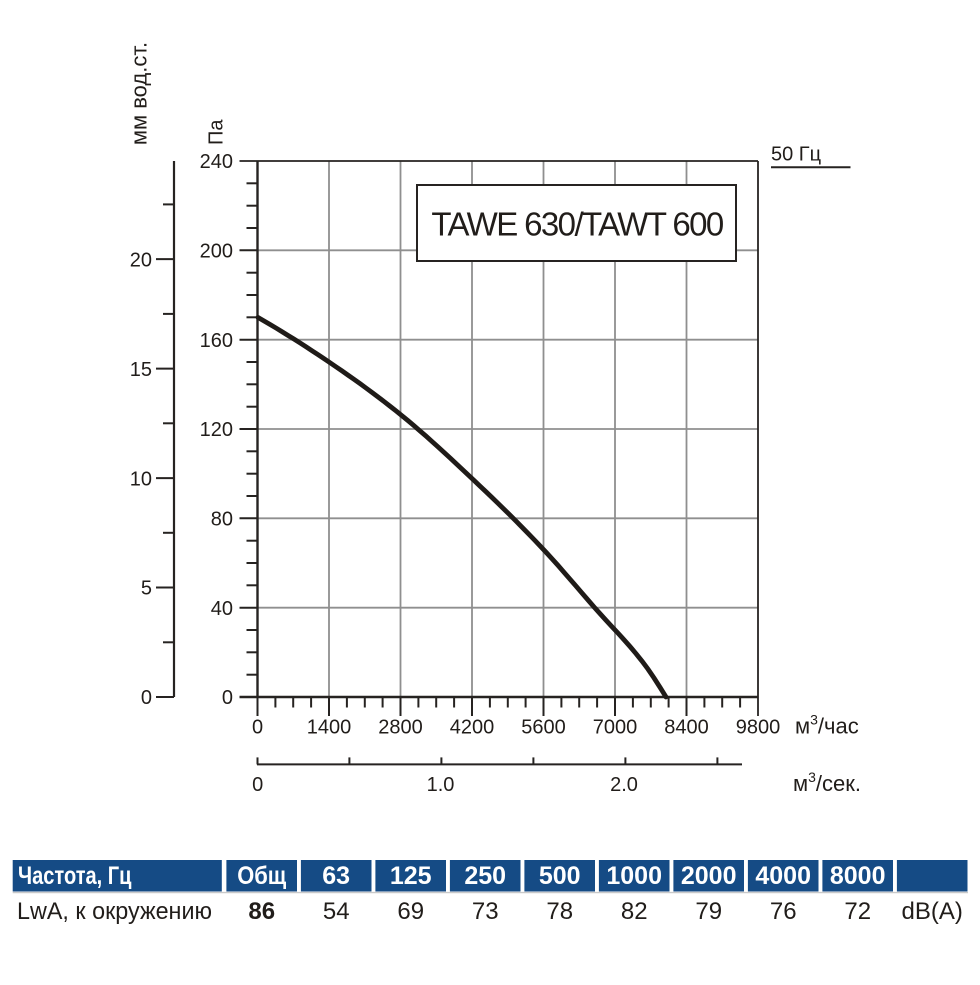 The width and height of the screenshot is (980, 985). What do you see at coordinates (441, 785) in the screenshot?
I see `svg-text: 1.0` at bounding box center [441, 785].